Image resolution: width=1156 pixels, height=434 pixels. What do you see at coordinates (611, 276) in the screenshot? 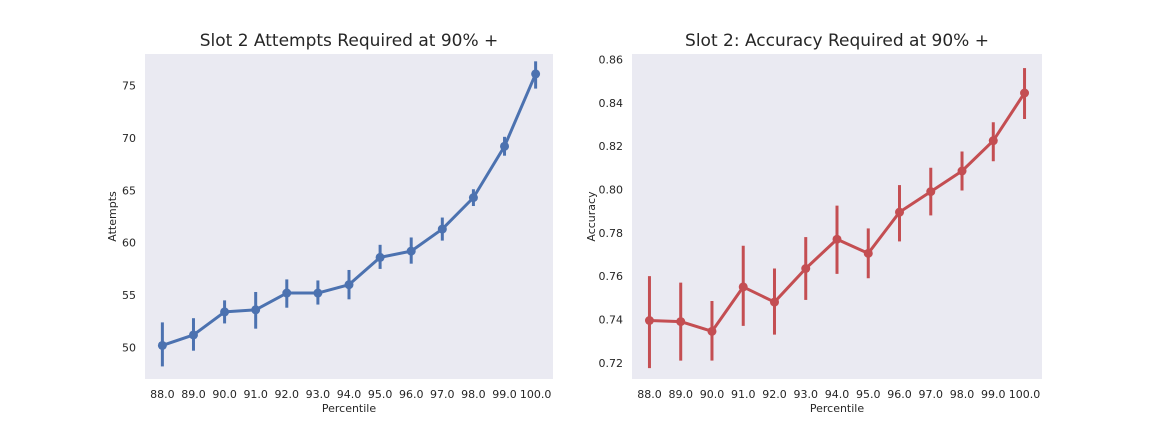
I see `y-tick-label: 0.76` at bounding box center [611, 276].